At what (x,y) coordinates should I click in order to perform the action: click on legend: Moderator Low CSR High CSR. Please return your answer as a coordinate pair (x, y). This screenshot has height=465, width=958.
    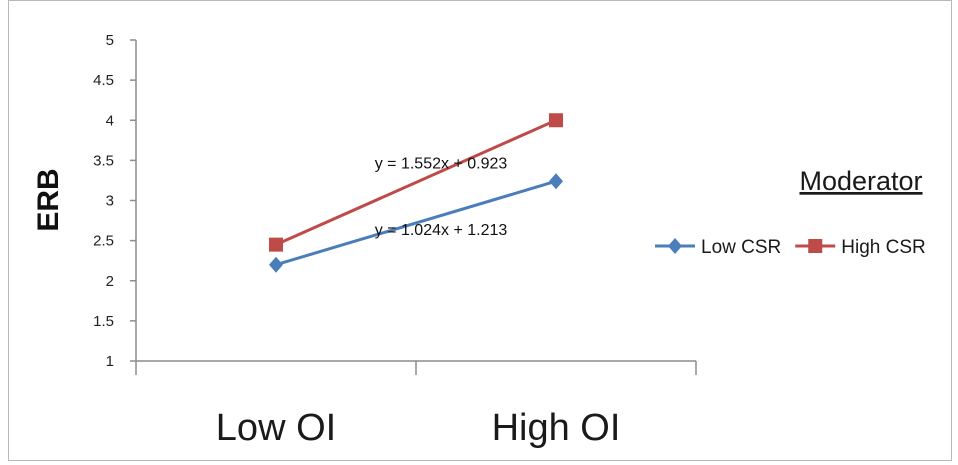
    Looking at the image, I should click on (790, 212).